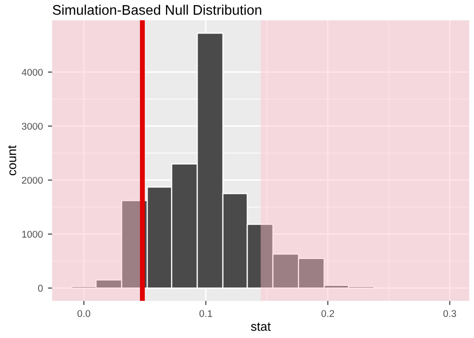 This screenshot has width=474, height=338. I want to click on x-axis-title: stat, so click(260, 326).